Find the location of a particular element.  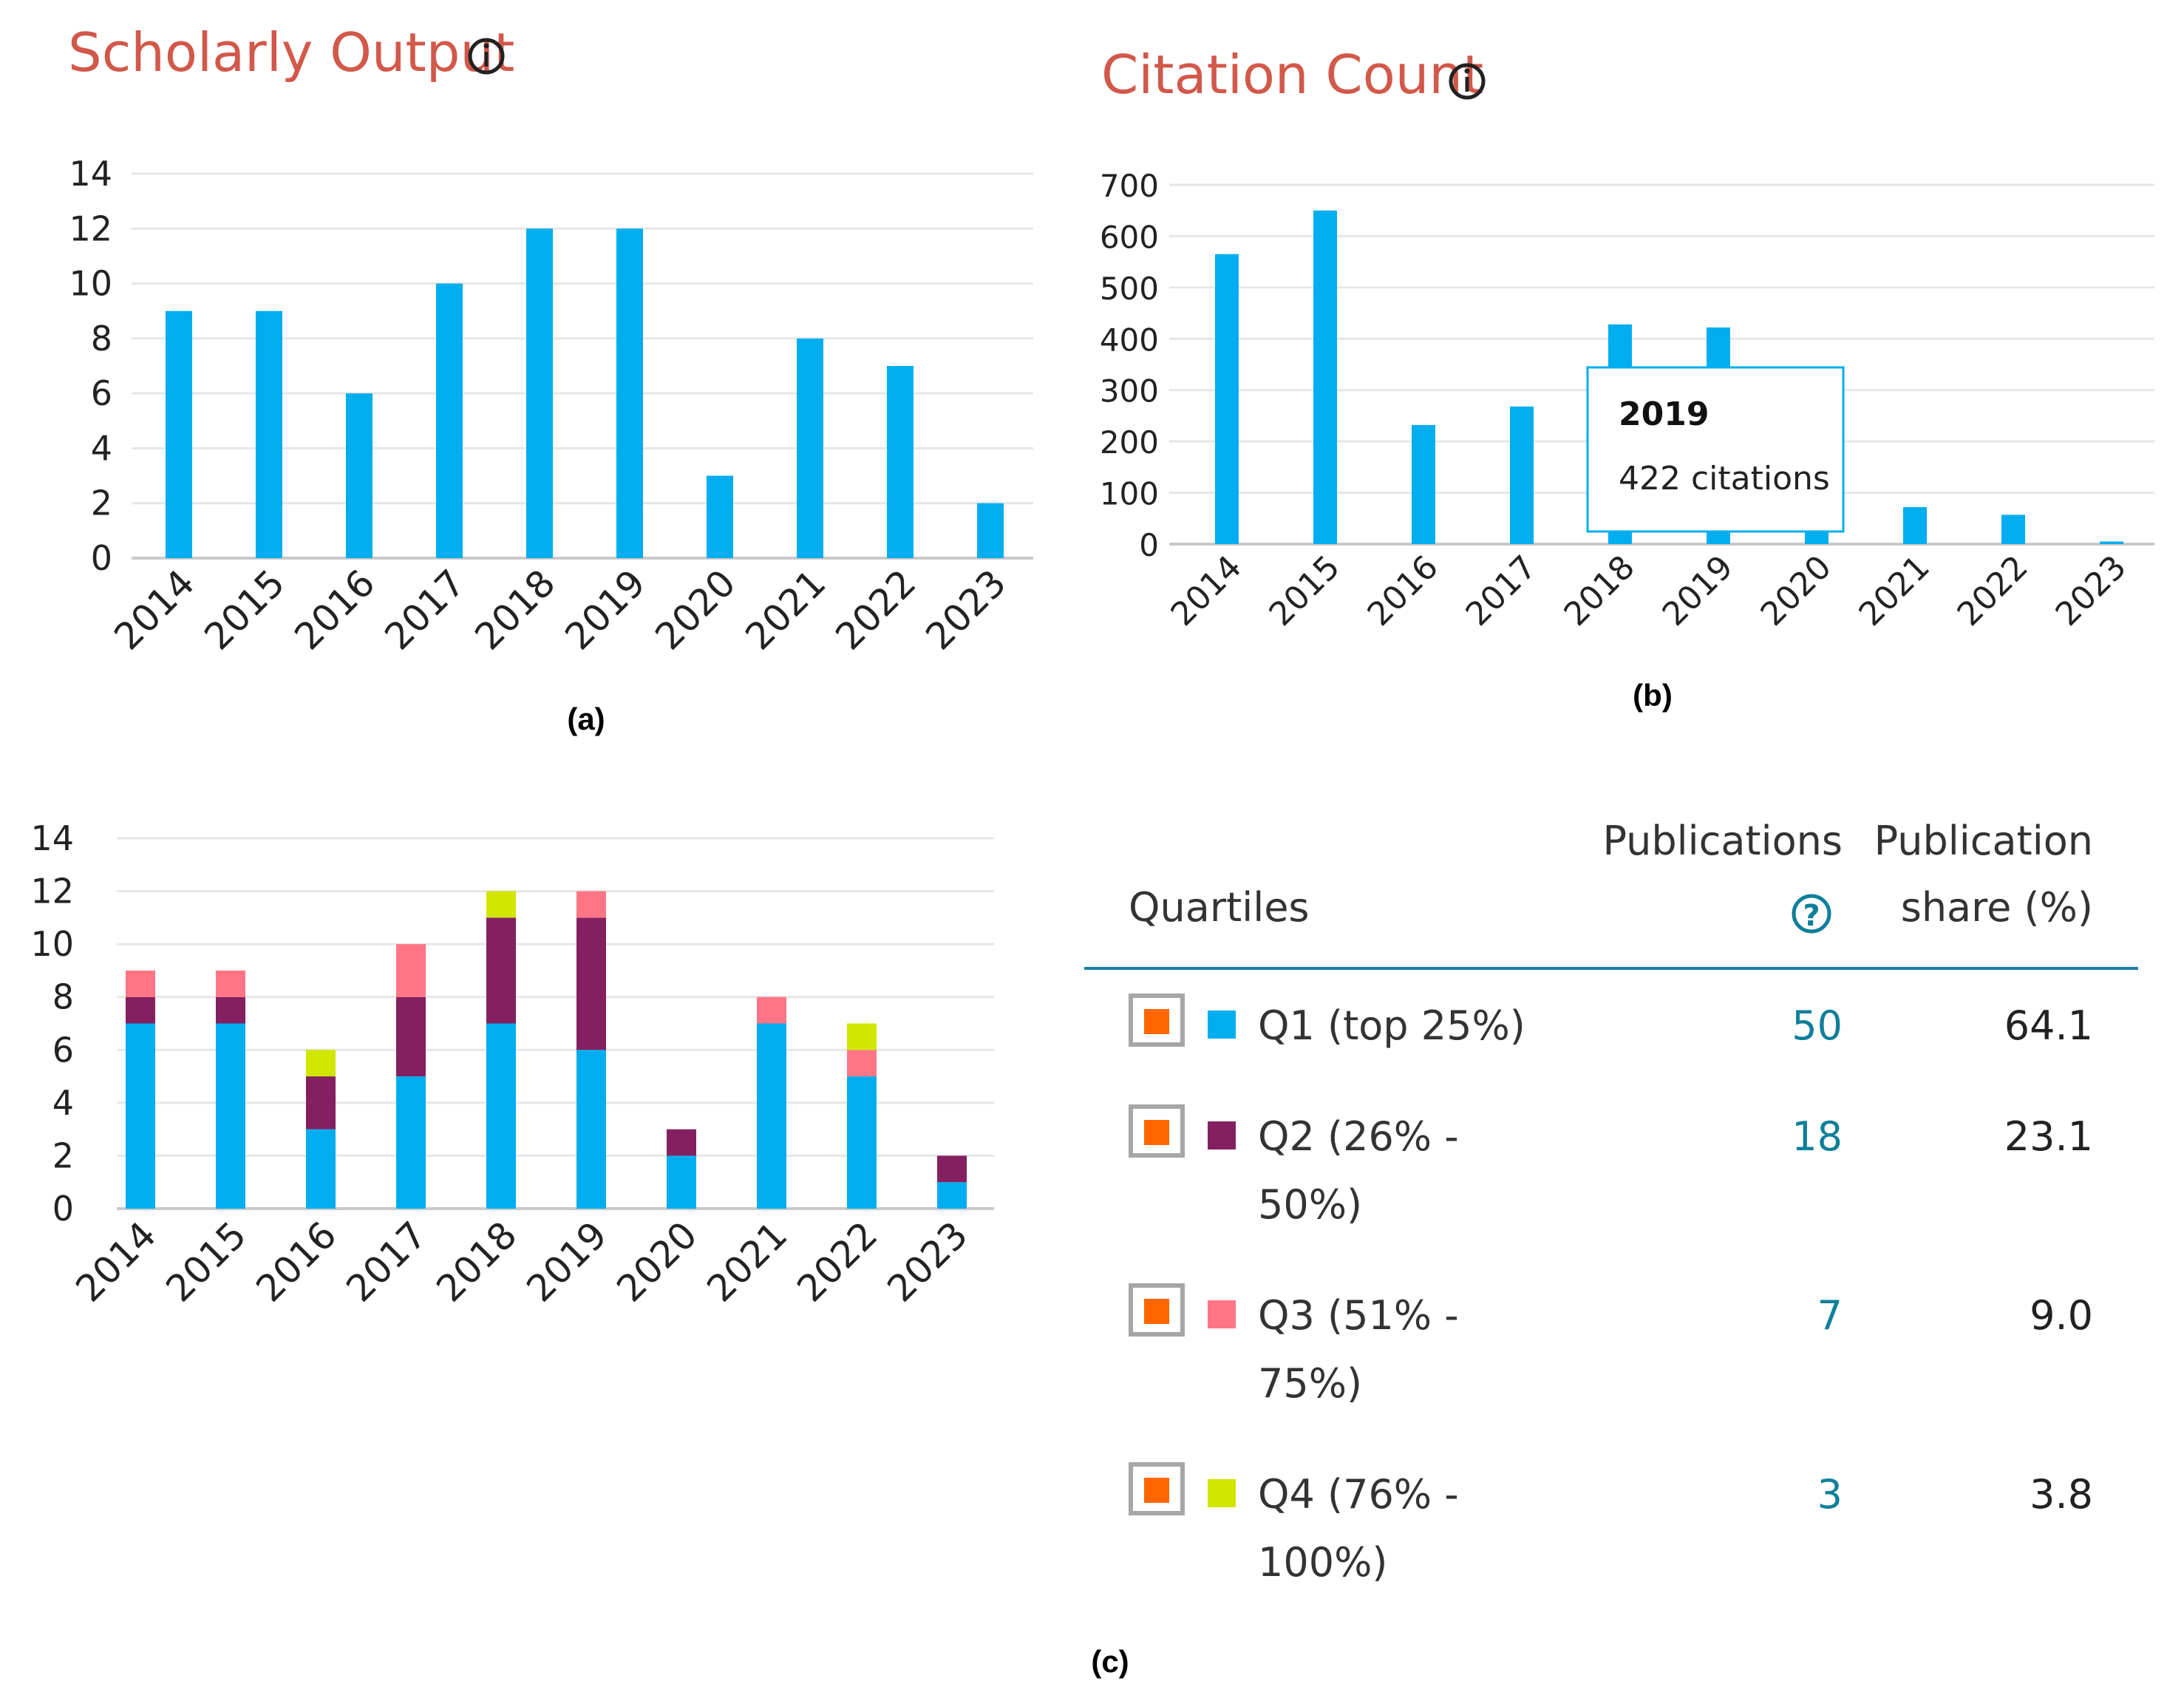

bar-segment-q3-2014 is located at coordinates (140, 984).